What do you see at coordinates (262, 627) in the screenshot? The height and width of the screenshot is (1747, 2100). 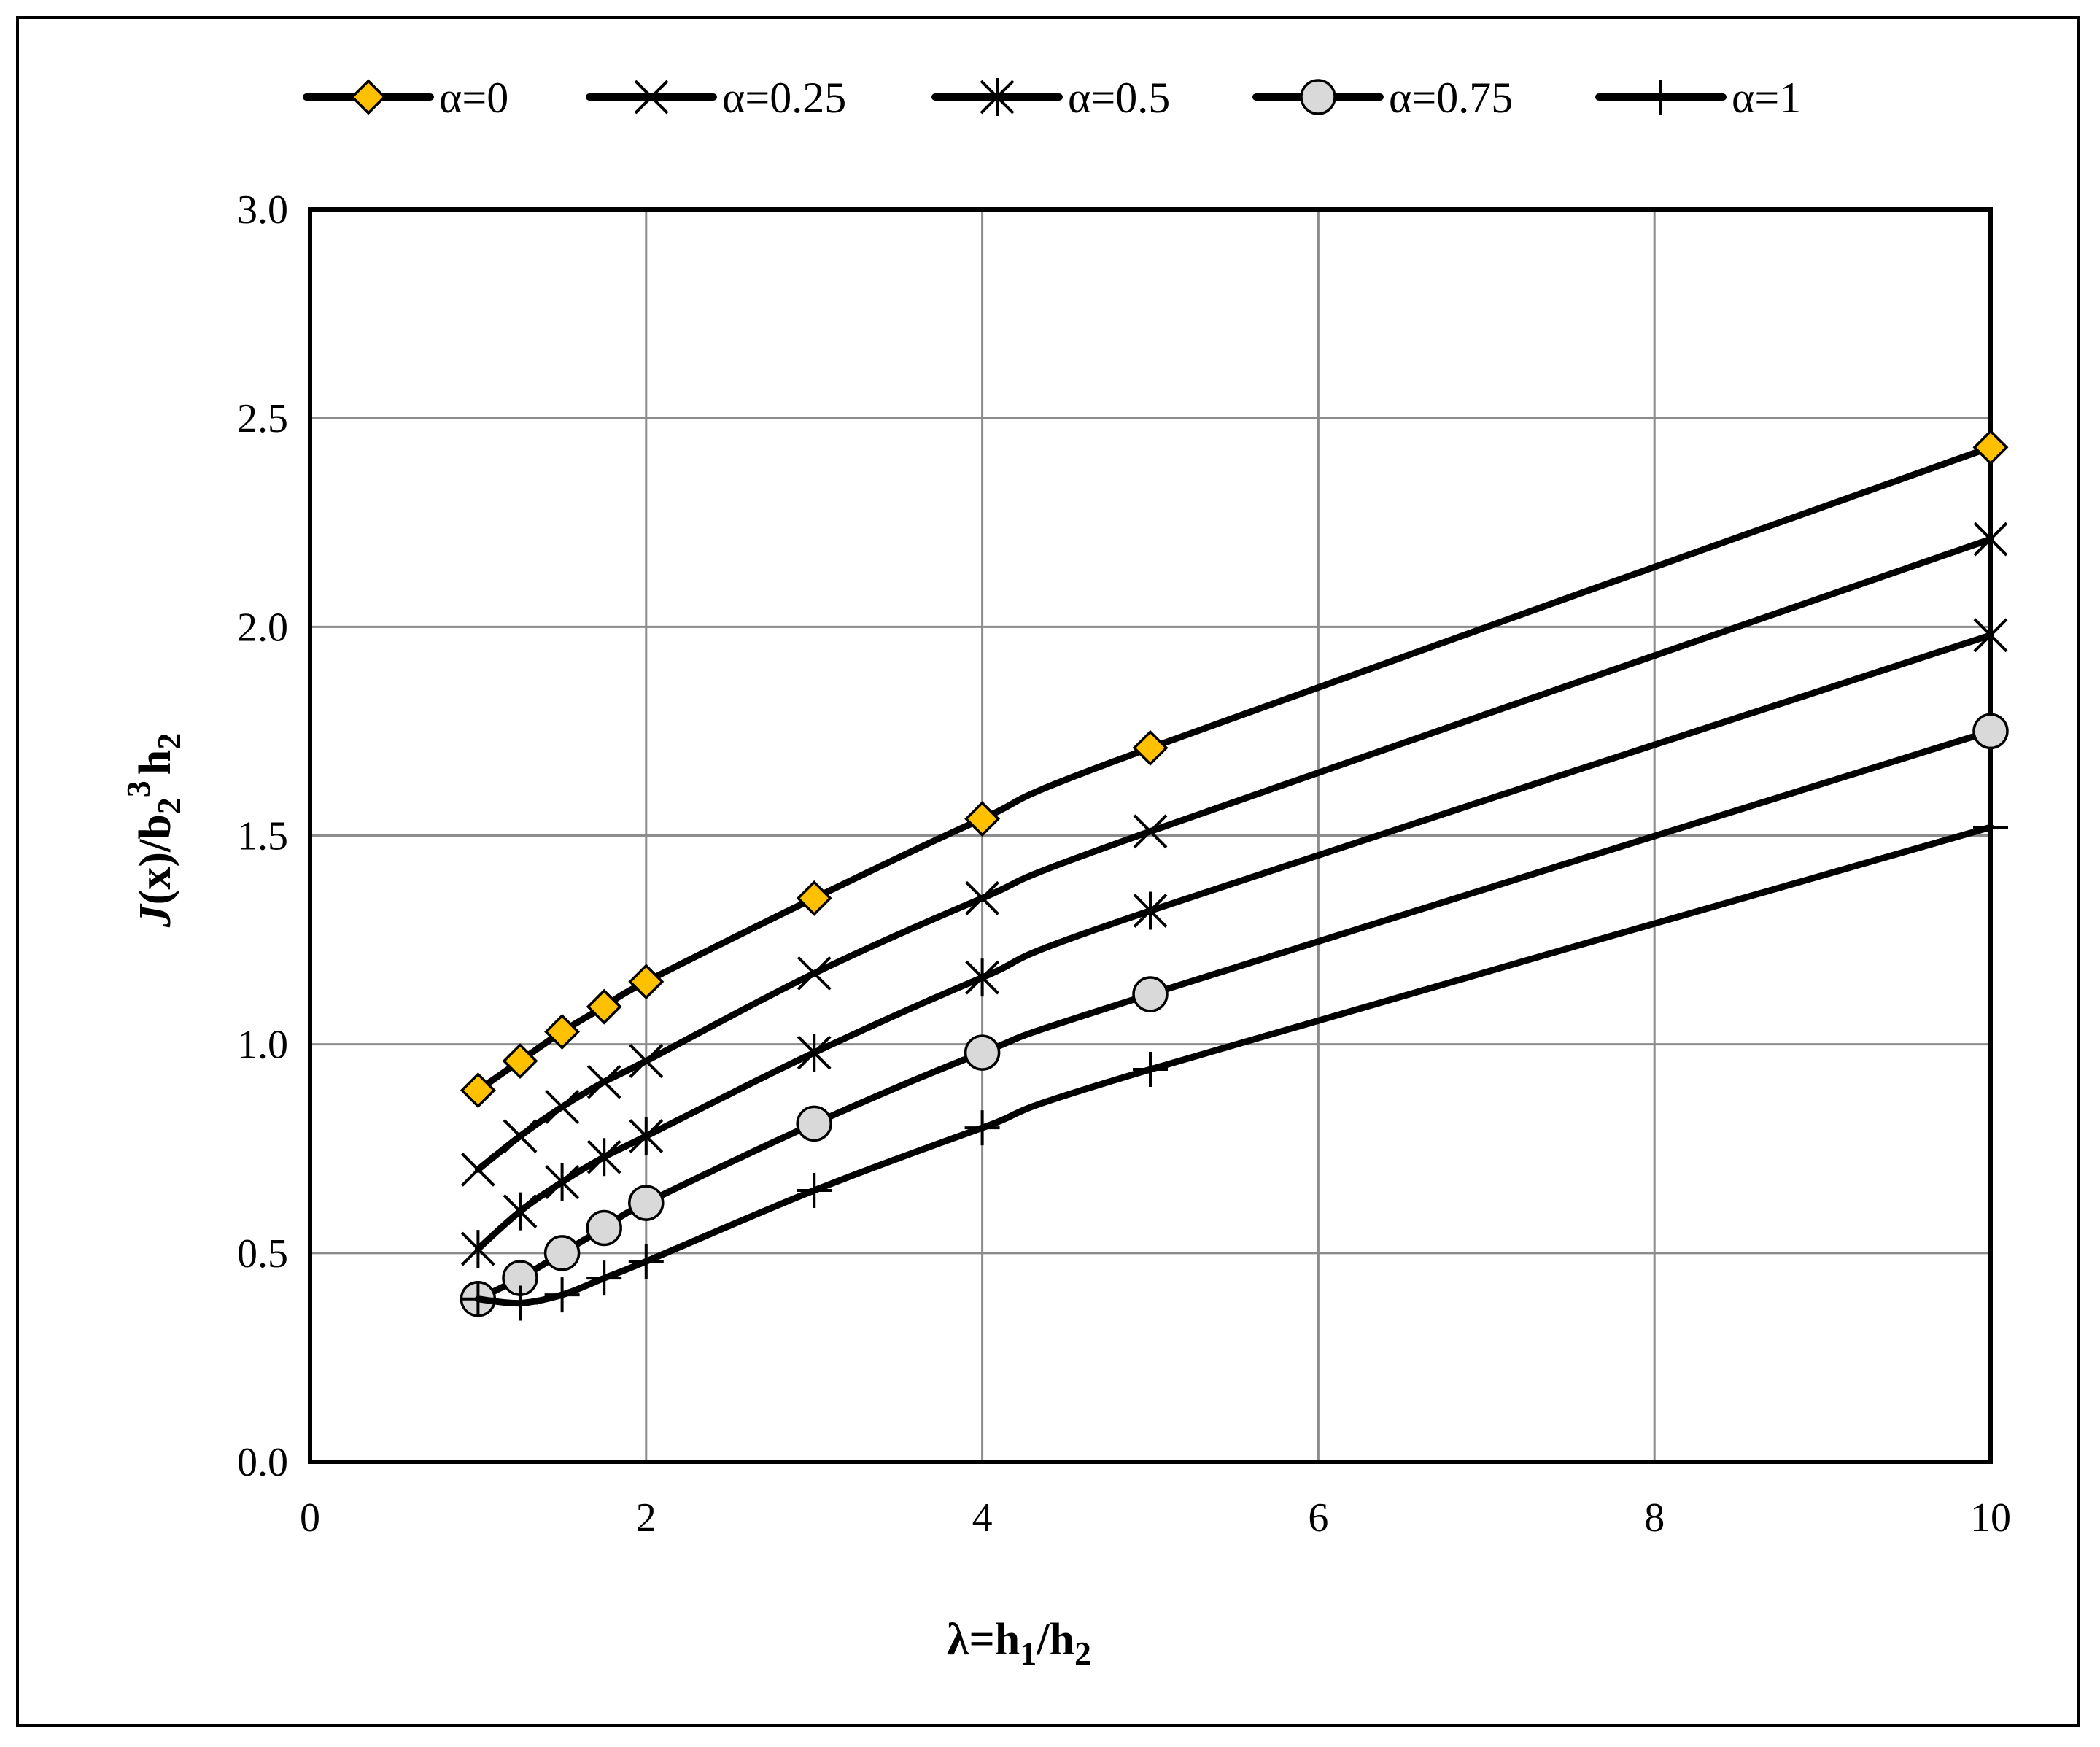 I see `y-tick-label: 2.0` at bounding box center [262, 627].